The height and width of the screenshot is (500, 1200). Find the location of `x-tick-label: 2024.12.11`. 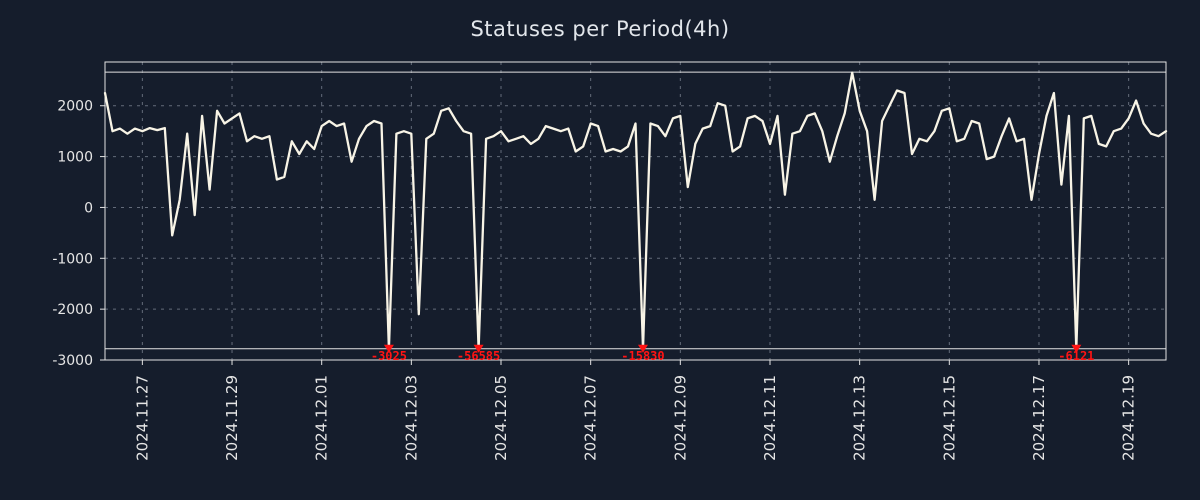

x-tick-label: 2024.12.11 is located at coordinates (770, 418).